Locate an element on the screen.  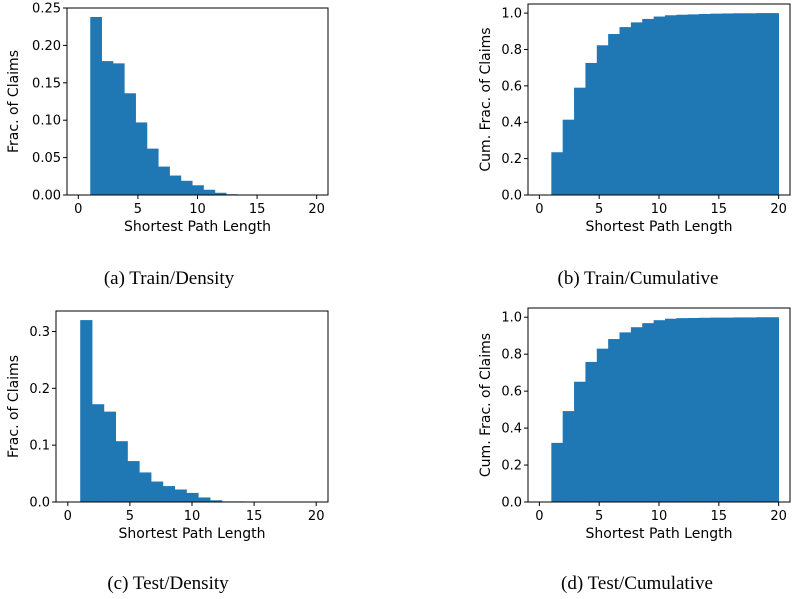
chart4-ytick-label-1: 0.0 is located at coordinates (511, 503).